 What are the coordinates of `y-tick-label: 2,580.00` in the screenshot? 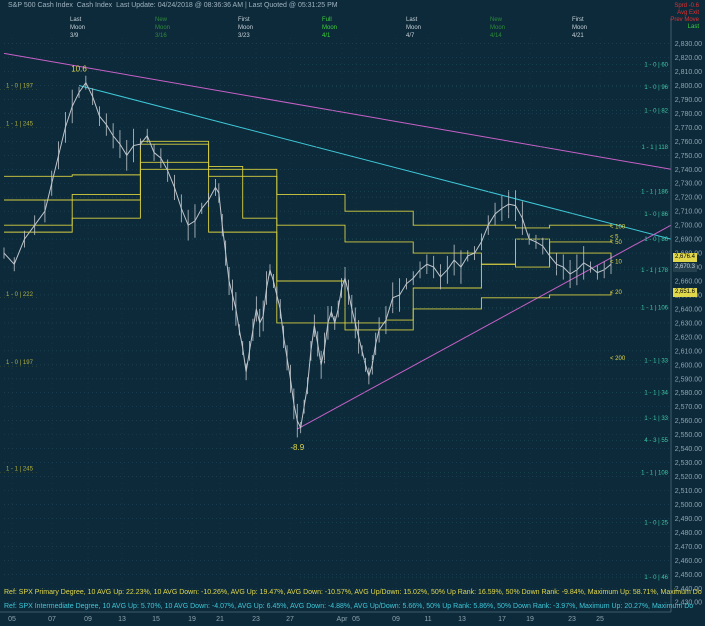 It's located at (688, 393).